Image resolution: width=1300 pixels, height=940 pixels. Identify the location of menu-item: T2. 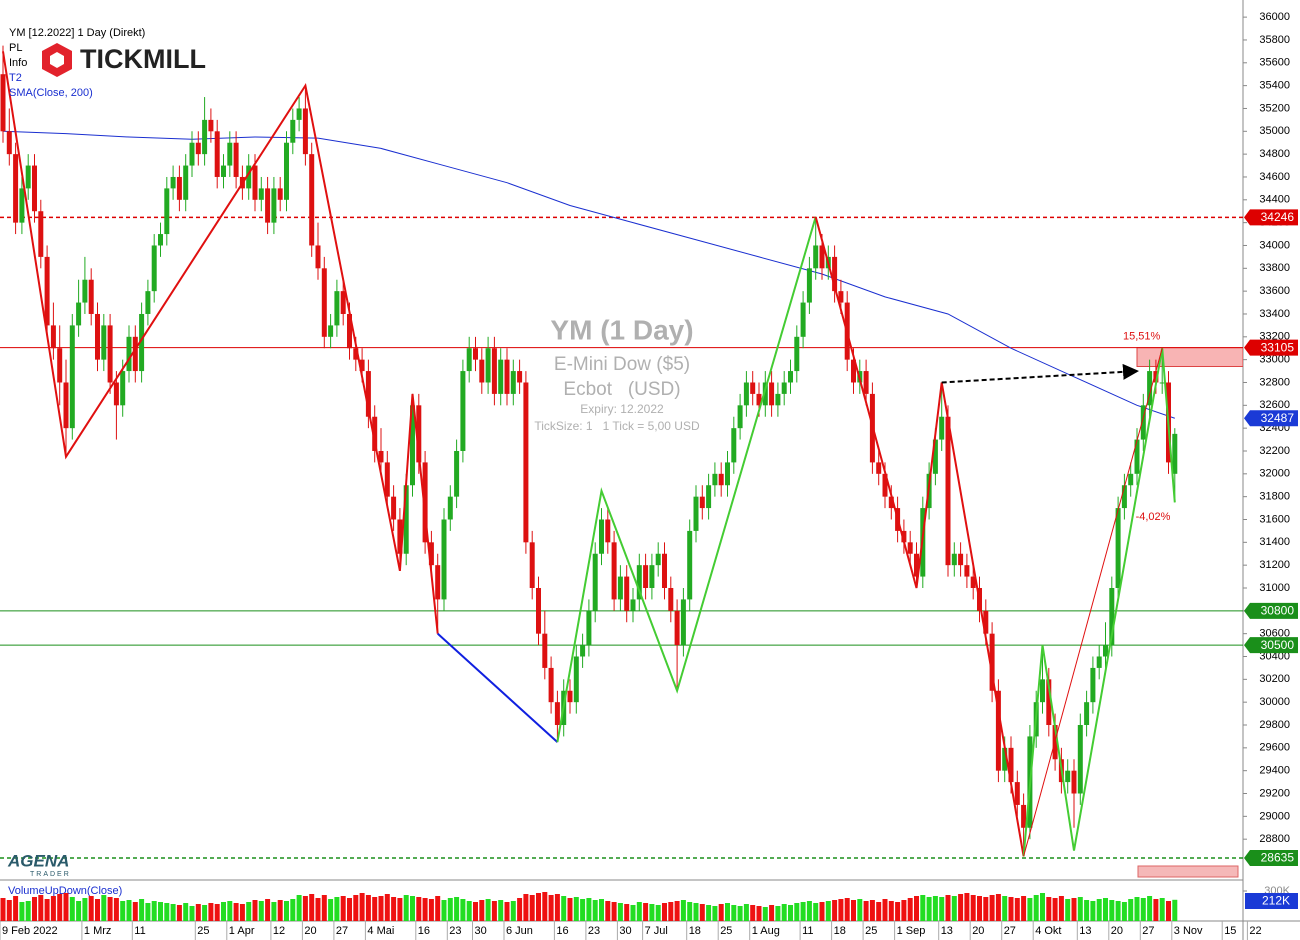
(15, 78).